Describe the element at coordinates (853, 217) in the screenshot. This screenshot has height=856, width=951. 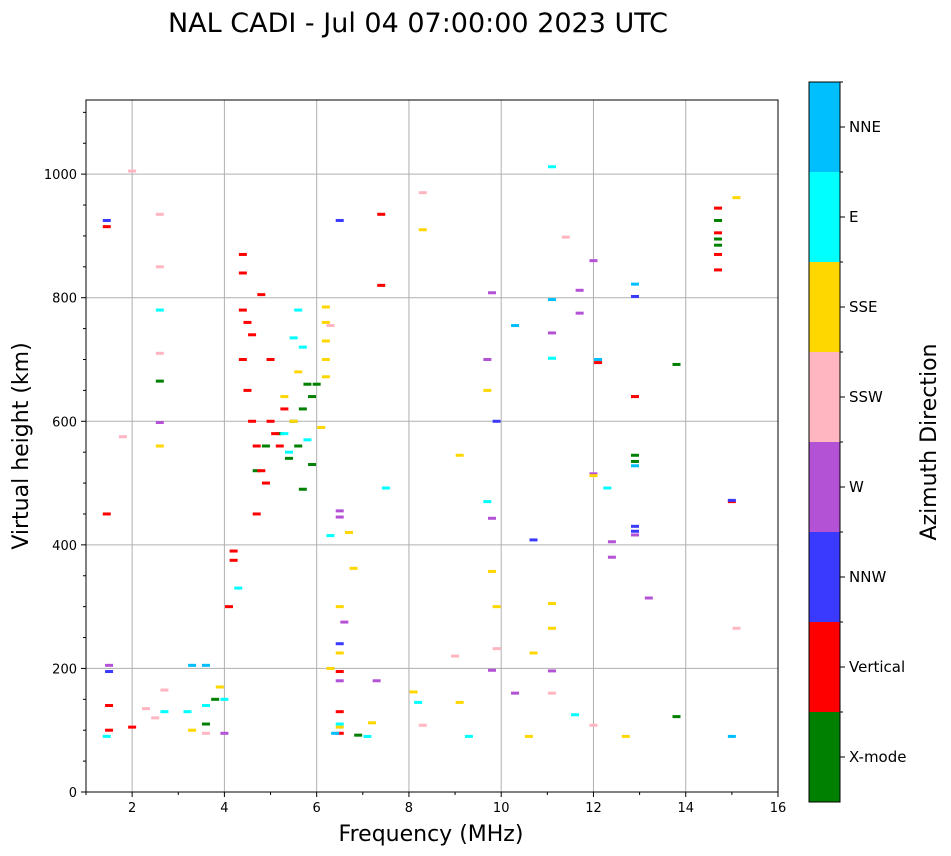
I see `colorbar-tick-label: E` at that location.